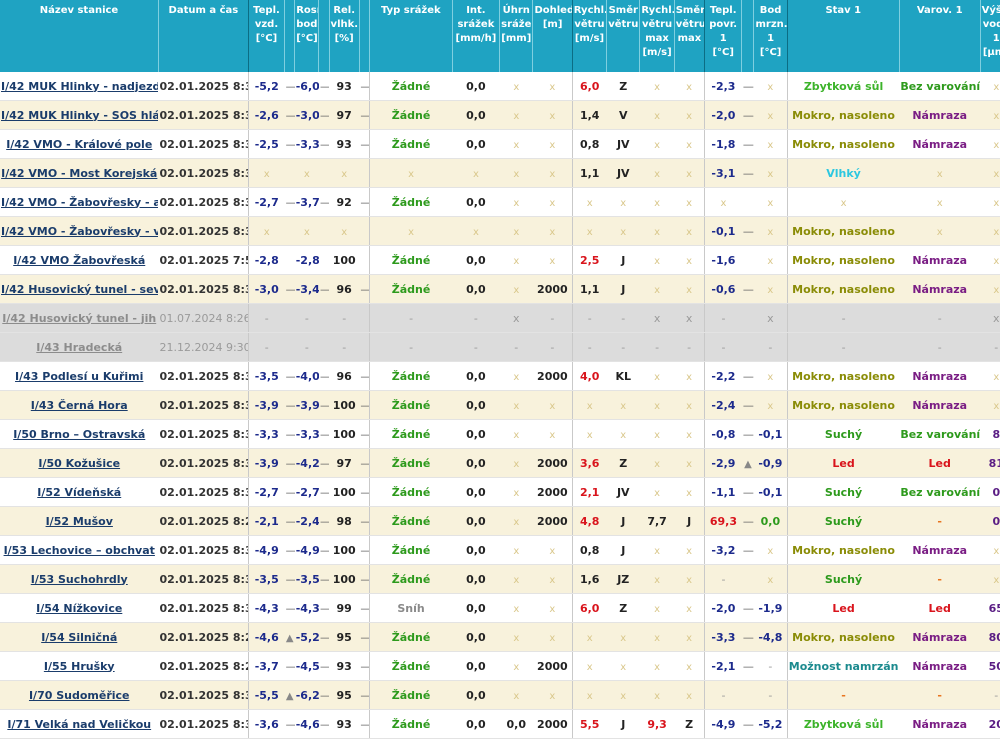 Image resolution: width=1000 pixels, height=739 pixels. Describe the element at coordinates (843, 695) in the screenshot. I see `road-state-cell: -` at that location.